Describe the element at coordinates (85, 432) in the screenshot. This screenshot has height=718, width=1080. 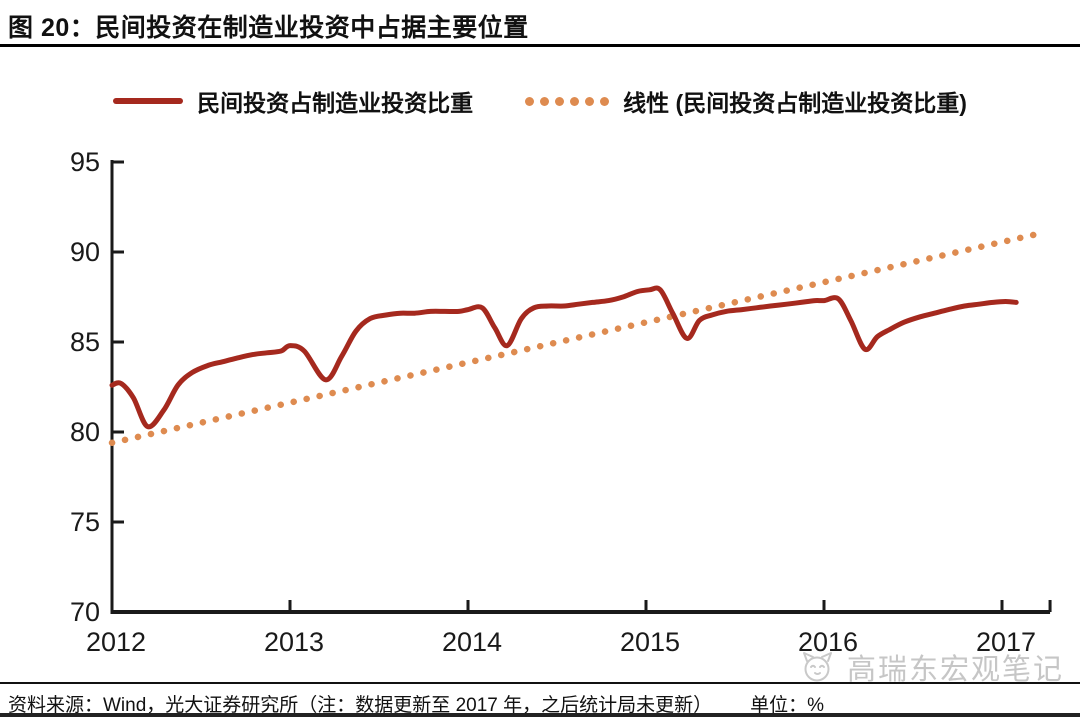
I see `y-tick-label: 80` at that location.